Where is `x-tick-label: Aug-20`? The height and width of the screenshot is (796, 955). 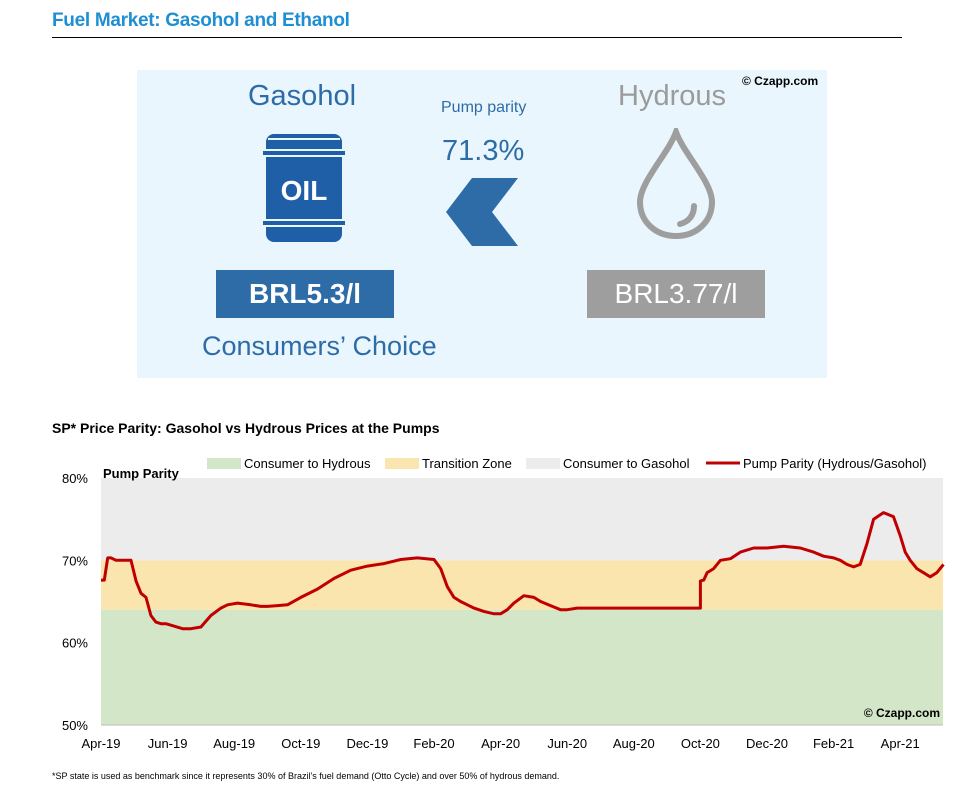 x-tick-label: Aug-20 is located at coordinates (634, 743).